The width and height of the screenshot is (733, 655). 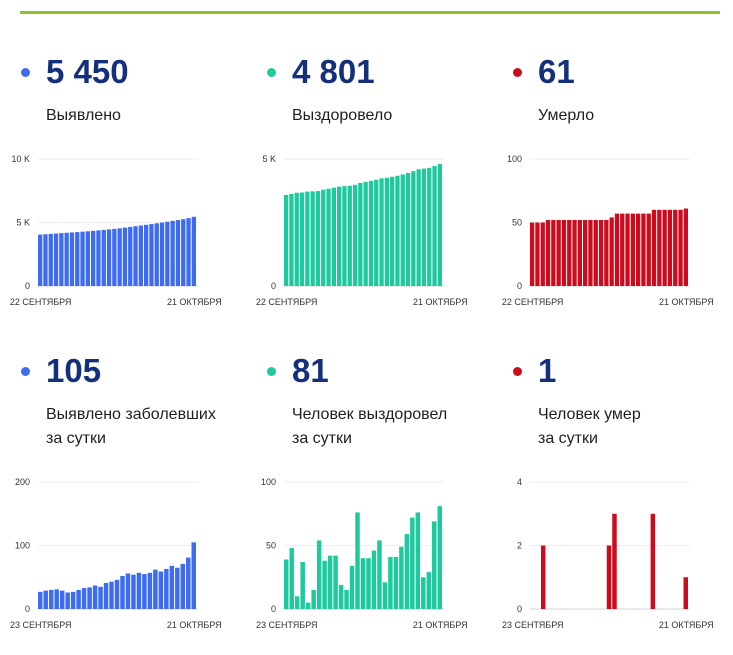 I want to click on cases-total-label: Выявлено, so click(x=83, y=116).